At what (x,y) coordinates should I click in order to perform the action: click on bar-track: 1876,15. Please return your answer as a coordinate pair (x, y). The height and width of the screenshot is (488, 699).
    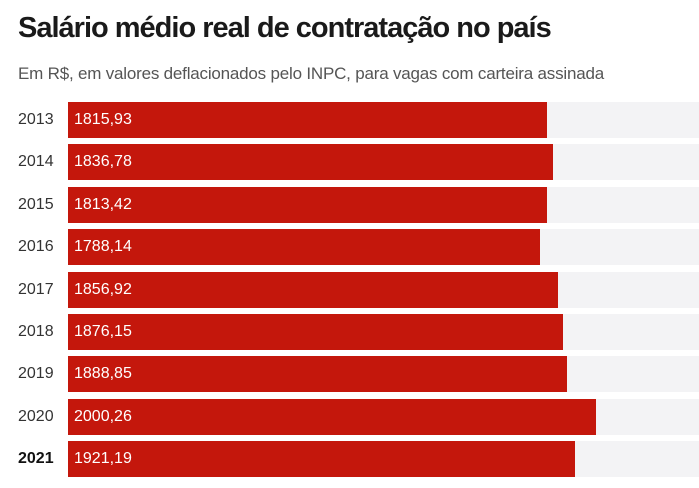
    Looking at the image, I should click on (383, 332).